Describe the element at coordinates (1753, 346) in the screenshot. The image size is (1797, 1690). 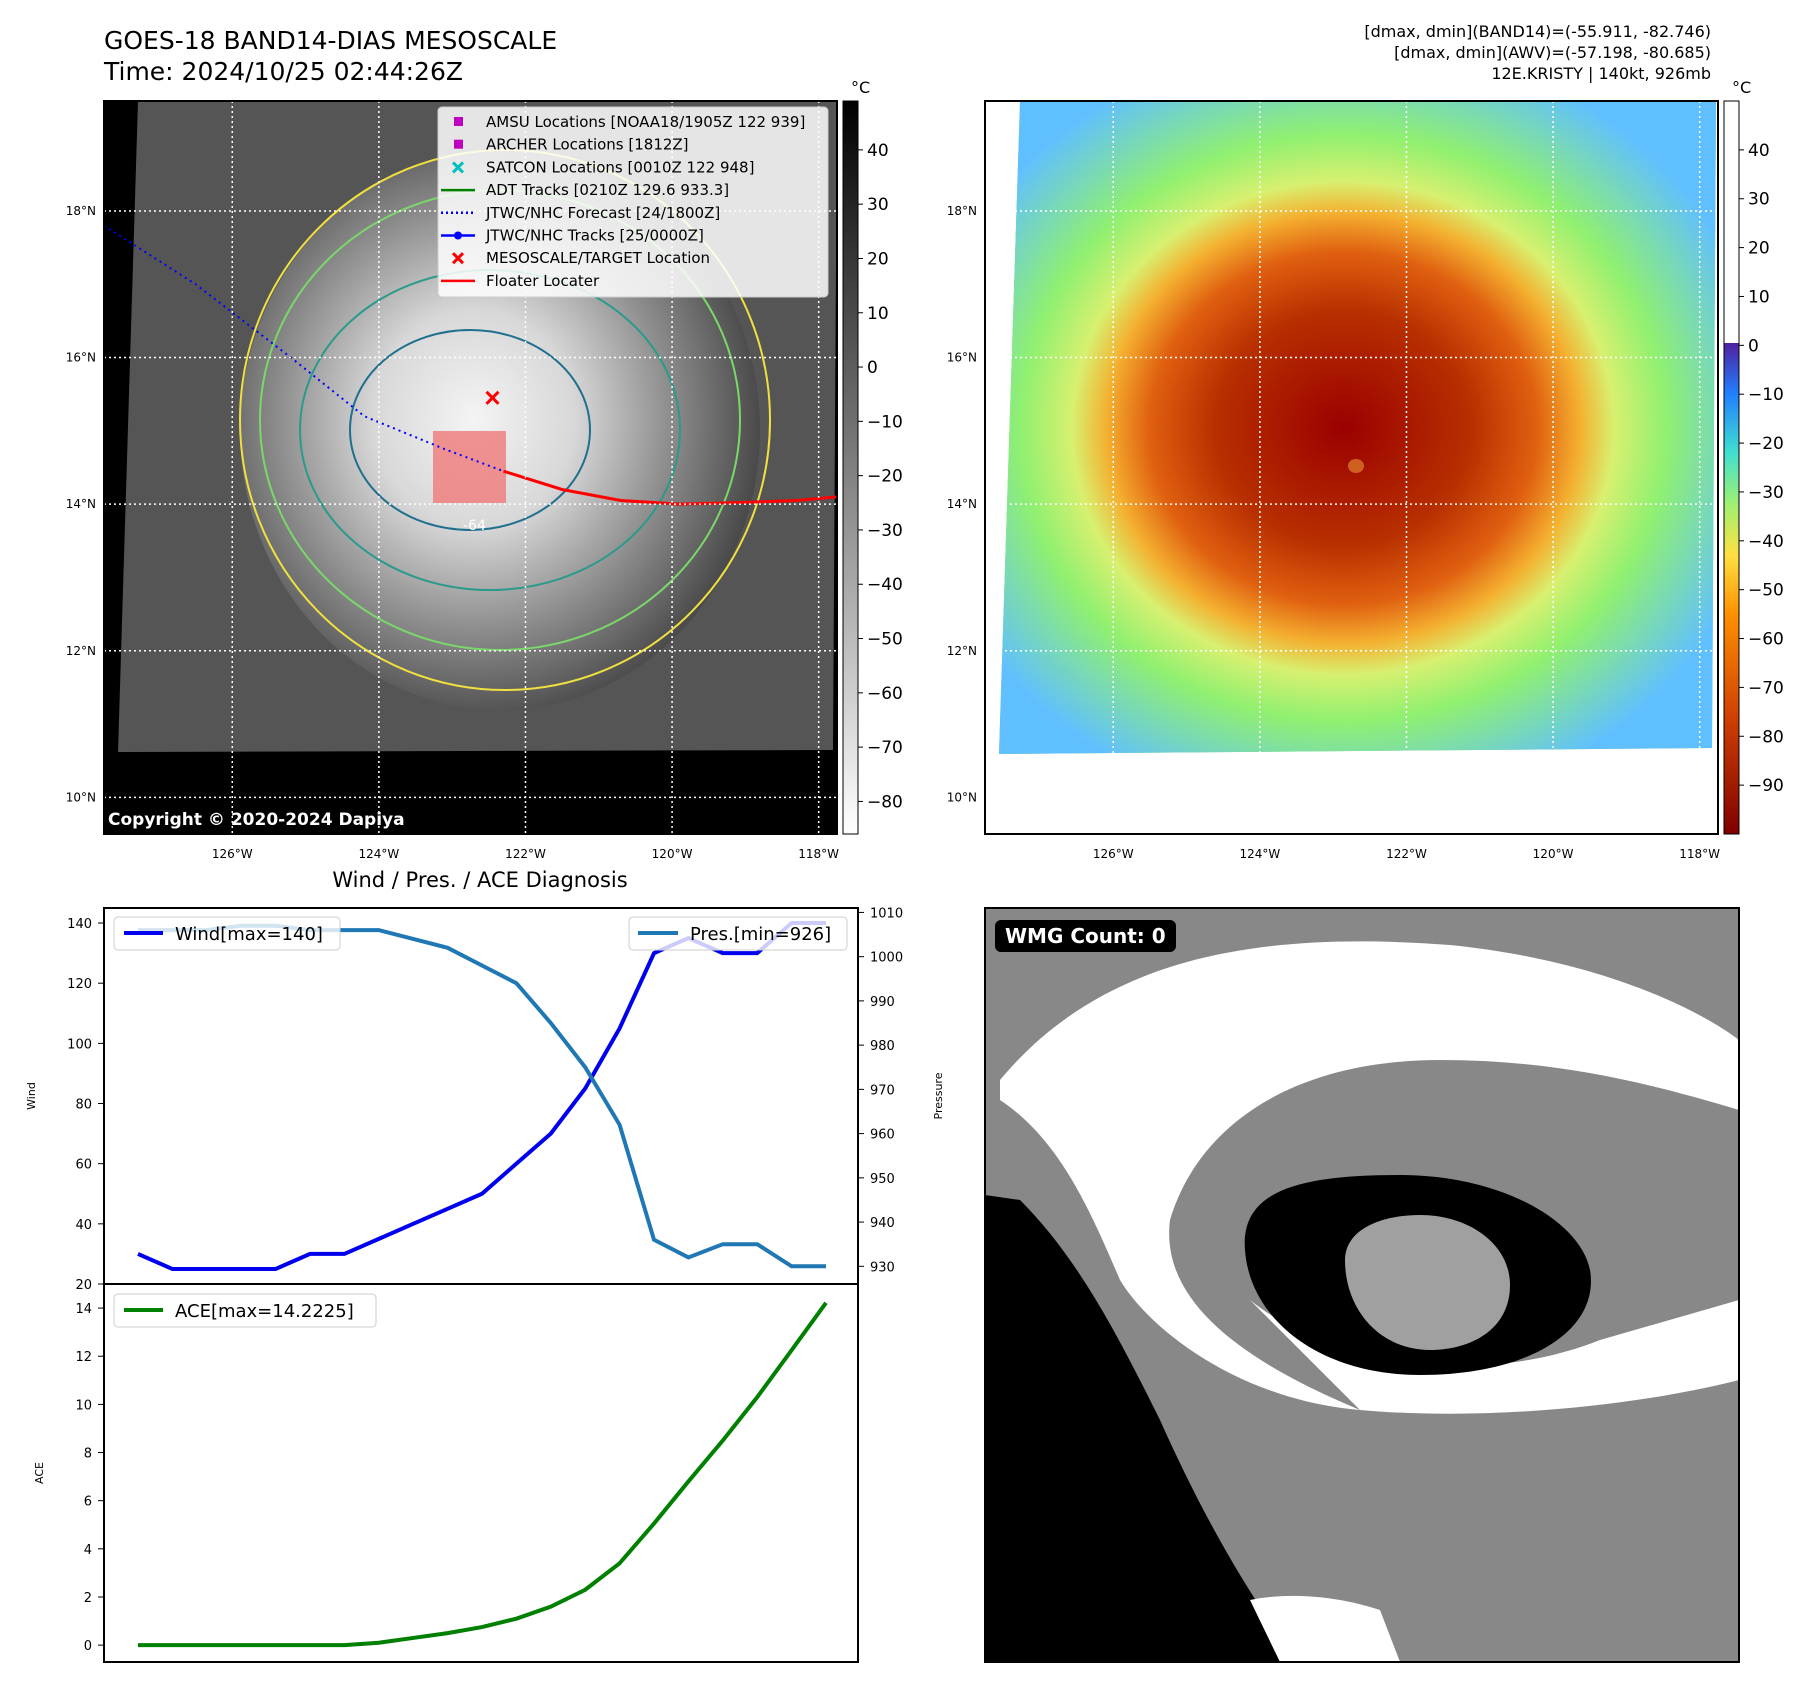
I see `colorbar-tick-label: 0` at that location.